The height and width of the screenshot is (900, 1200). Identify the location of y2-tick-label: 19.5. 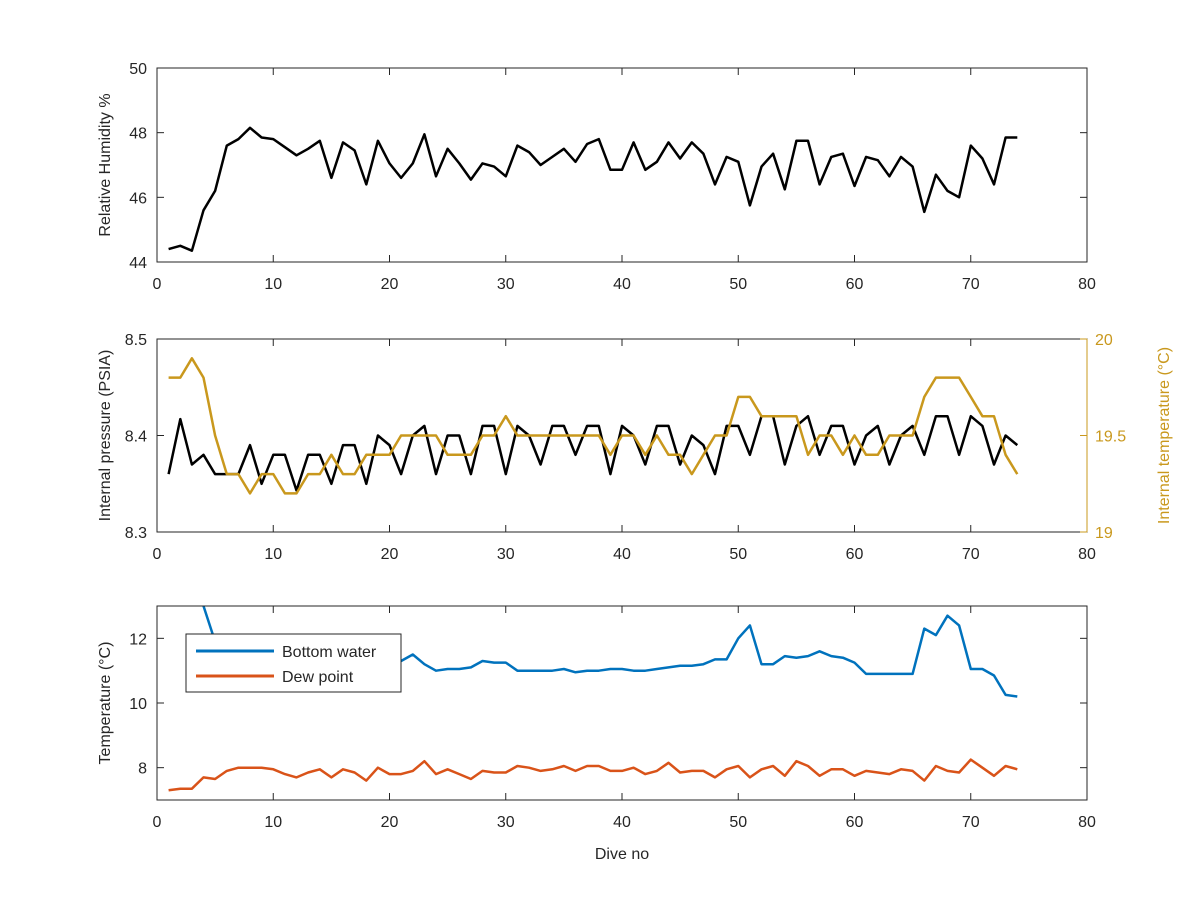
(1110, 437).